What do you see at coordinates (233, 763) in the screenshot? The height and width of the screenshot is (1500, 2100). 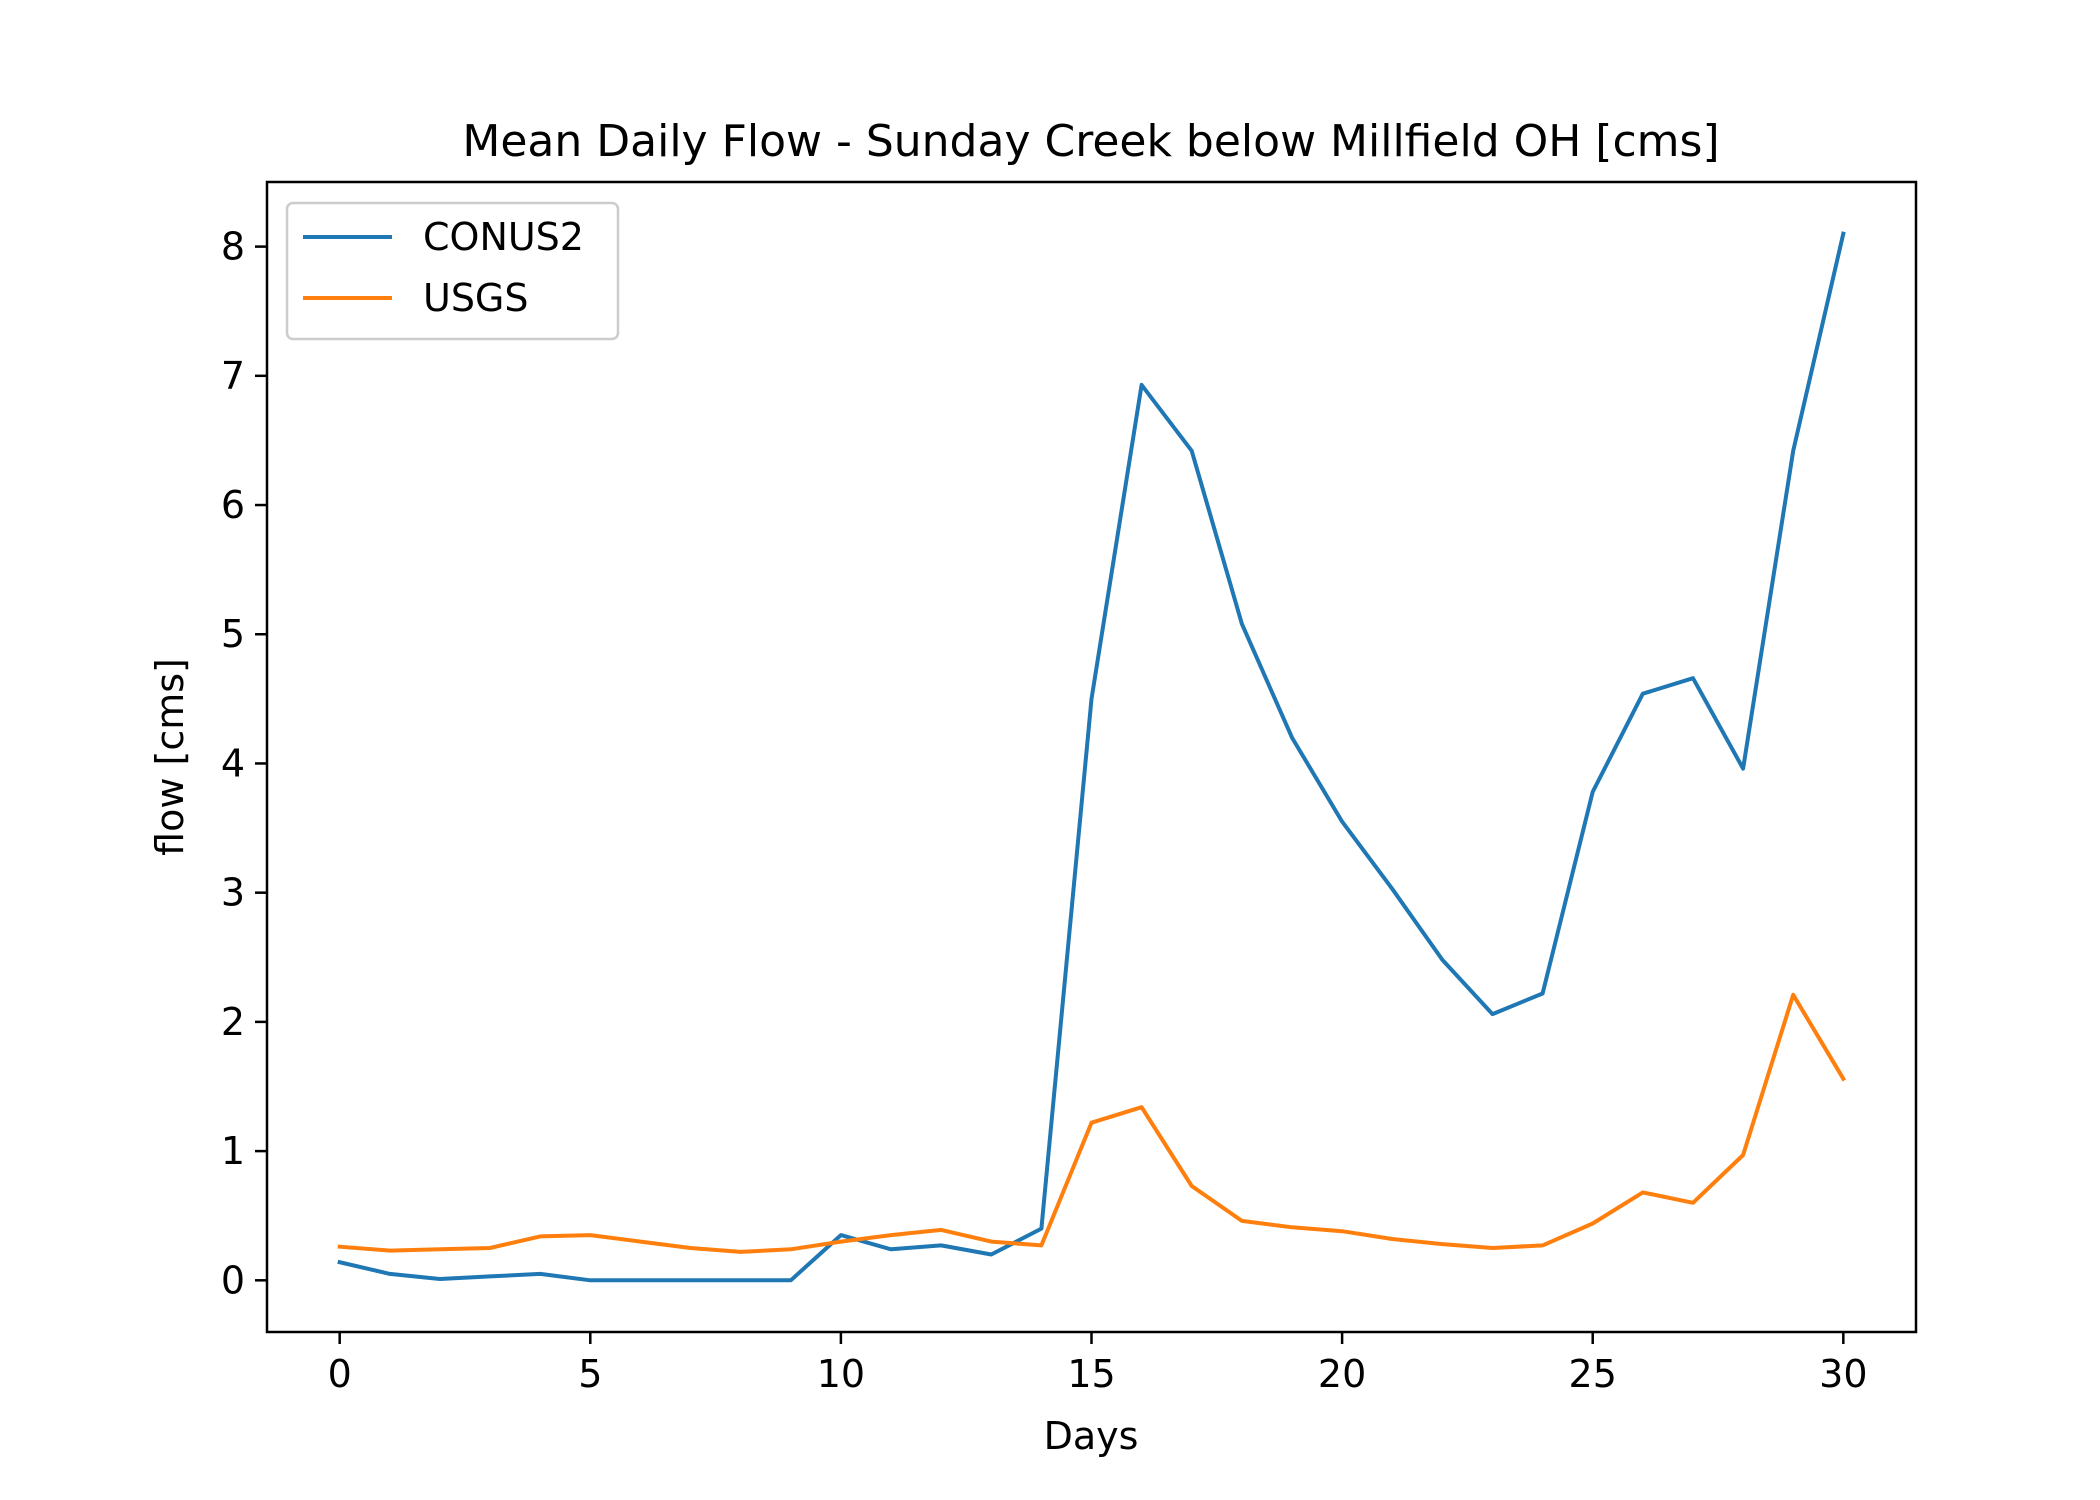 I see `y-tick-label: 4` at bounding box center [233, 763].